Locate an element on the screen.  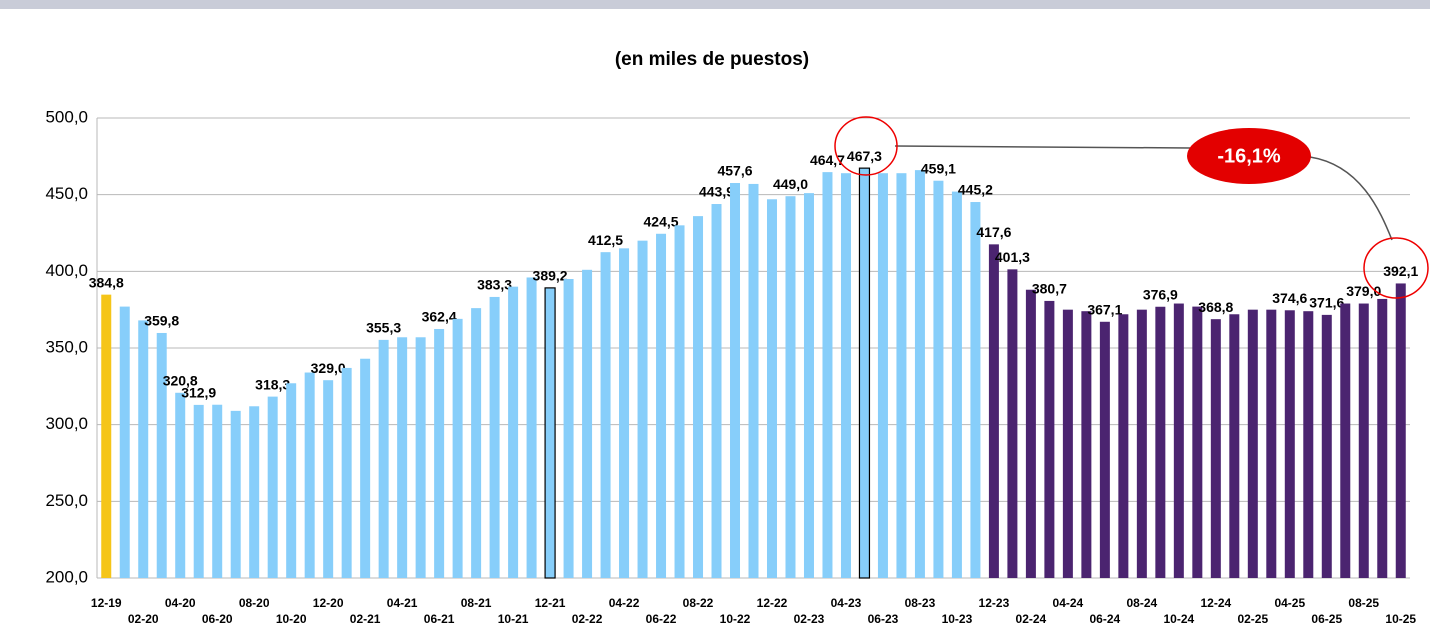
value-label: 380,7 is located at coordinates (1049, 289).